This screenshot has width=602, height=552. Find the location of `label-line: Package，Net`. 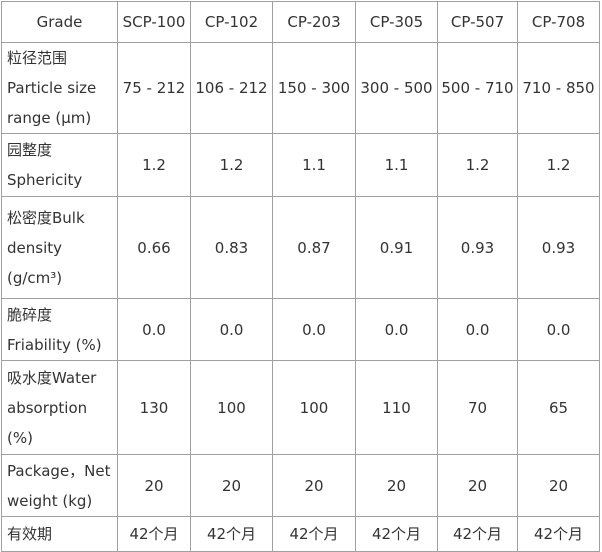

label-line: Package，Net is located at coordinates (59, 470).